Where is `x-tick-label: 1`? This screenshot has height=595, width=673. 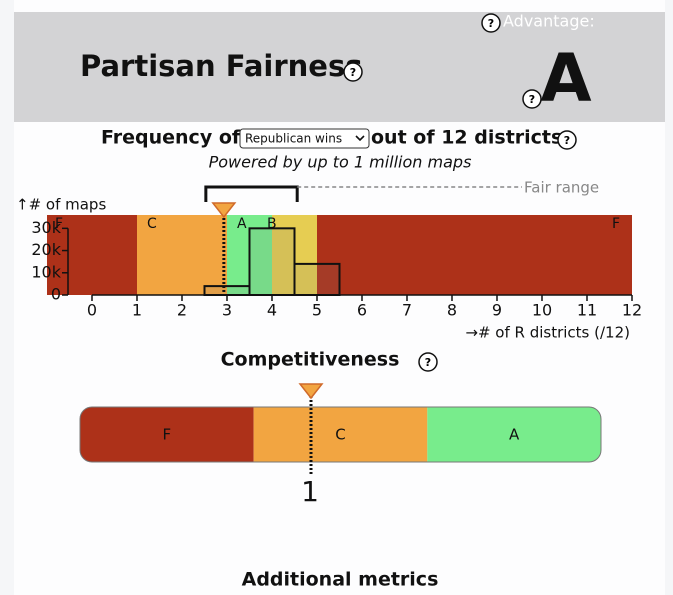 x-tick-label: 1 is located at coordinates (137, 310).